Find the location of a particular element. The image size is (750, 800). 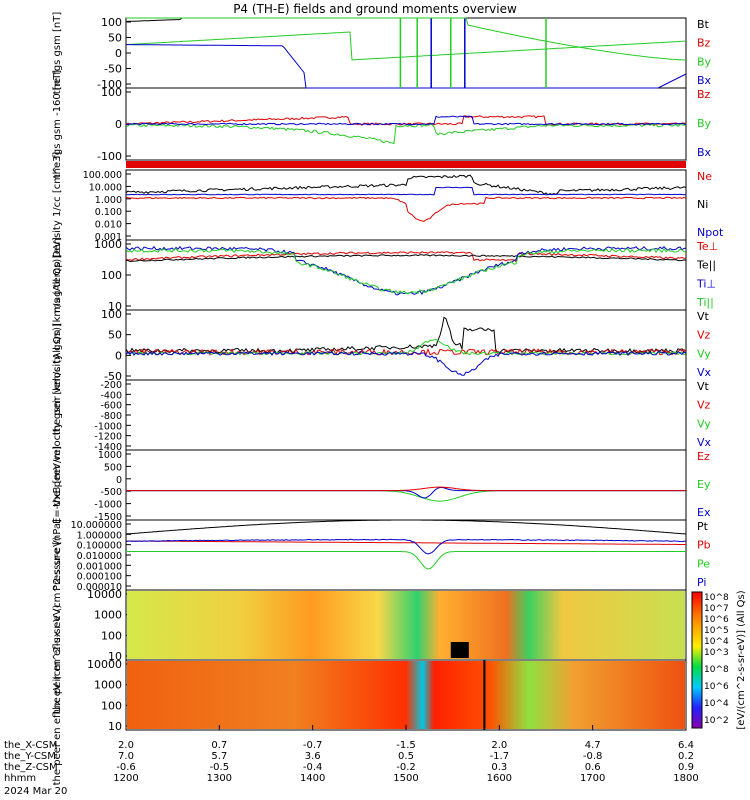

y-axis-label: Pressure [nPa] is located at coordinates (57, 555).